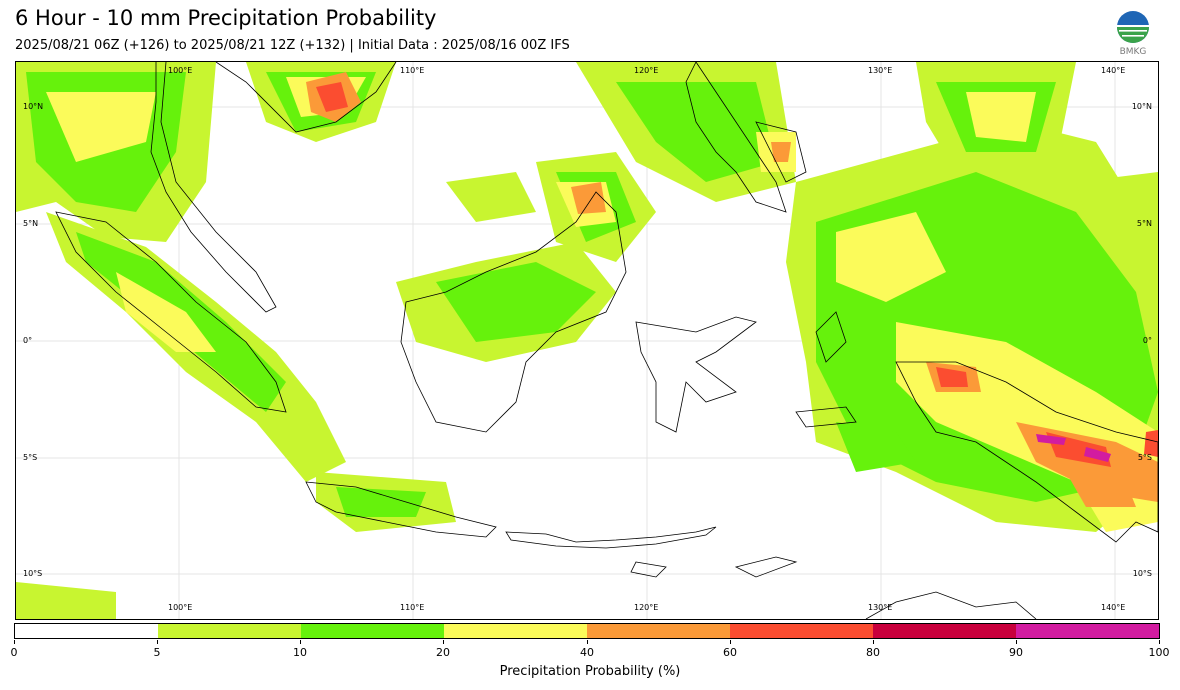 The width and height of the screenshot is (1180, 690). What do you see at coordinates (300, 652) in the screenshot?
I see `colorbar-tick-label: 10` at bounding box center [300, 652].